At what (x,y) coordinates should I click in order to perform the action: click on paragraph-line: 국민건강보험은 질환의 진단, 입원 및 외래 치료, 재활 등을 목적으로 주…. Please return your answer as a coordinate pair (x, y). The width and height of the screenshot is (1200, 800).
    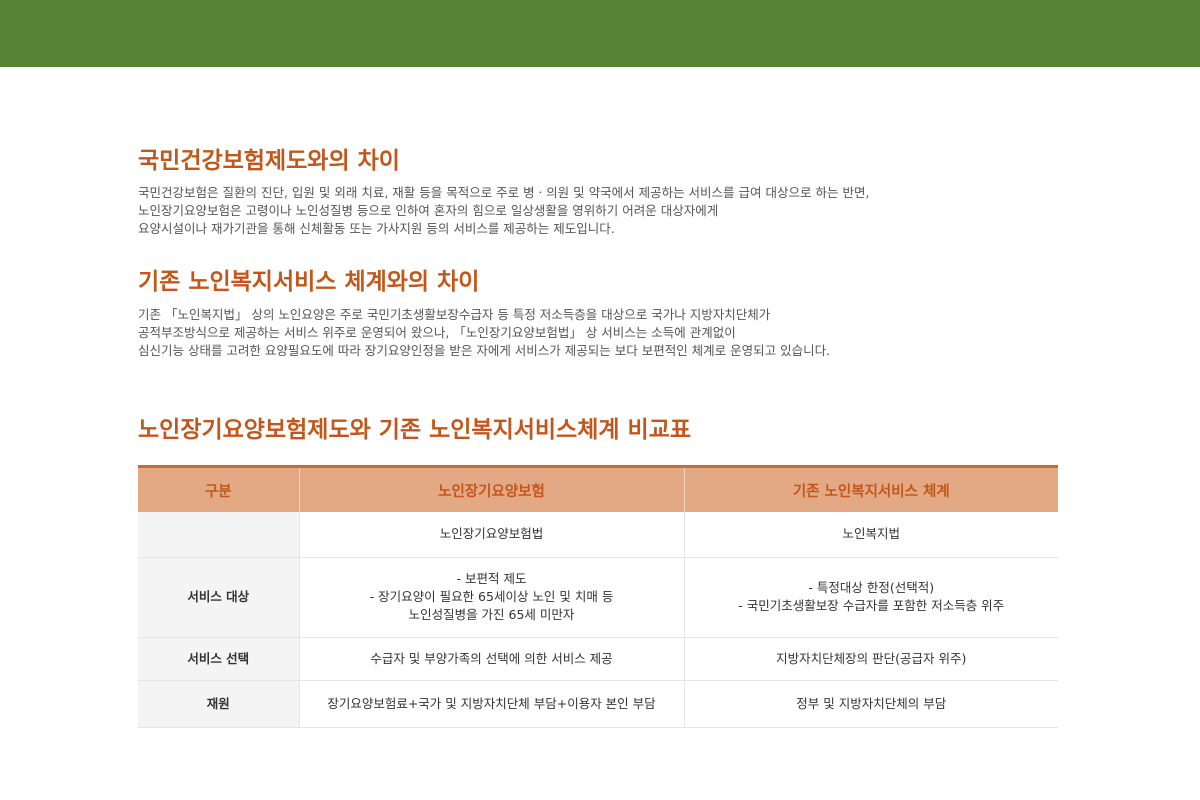
    Looking at the image, I should click on (504, 192).